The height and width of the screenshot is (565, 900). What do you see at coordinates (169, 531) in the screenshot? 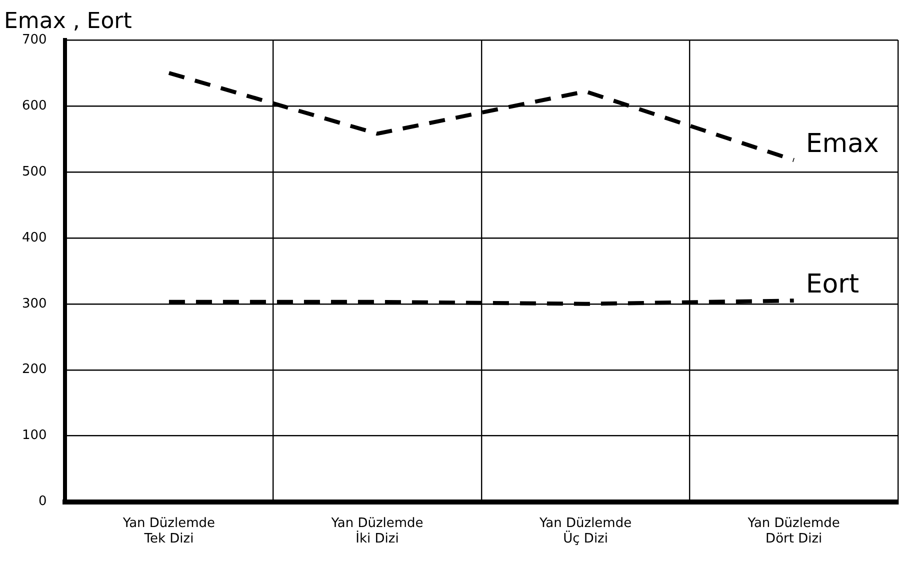
I see `x-tick-label: Yan Düzlemde Tek Dizi` at bounding box center [169, 531].